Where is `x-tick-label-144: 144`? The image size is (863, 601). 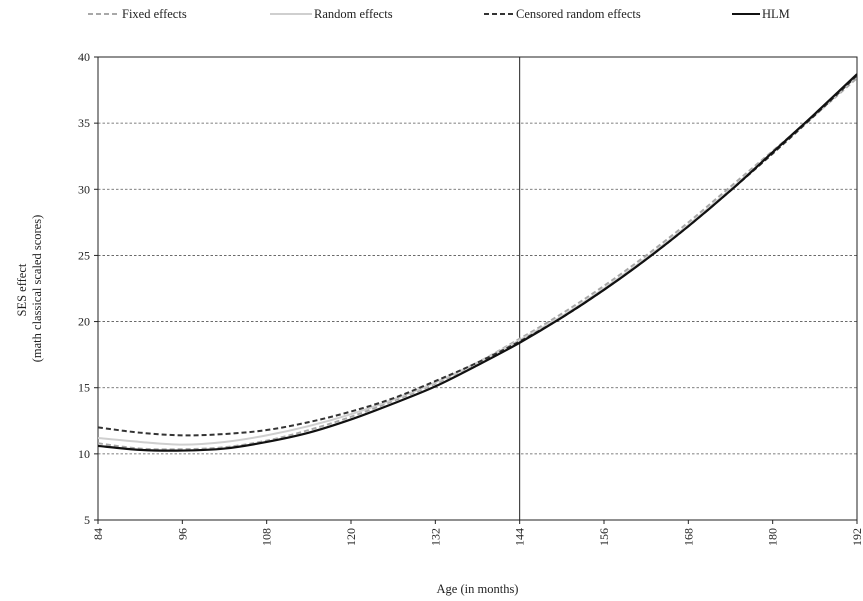
x-tick-label-144: 144 is located at coordinates (520, 537).